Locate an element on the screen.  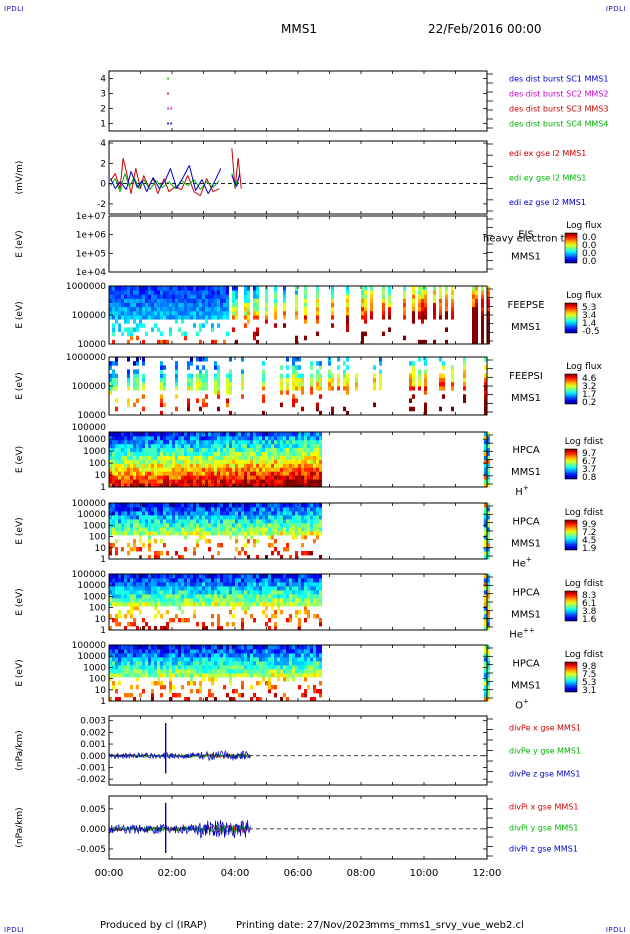
burst-legend-0: des dist burst SC1 MMS1 is located at coordinates (558, 79).